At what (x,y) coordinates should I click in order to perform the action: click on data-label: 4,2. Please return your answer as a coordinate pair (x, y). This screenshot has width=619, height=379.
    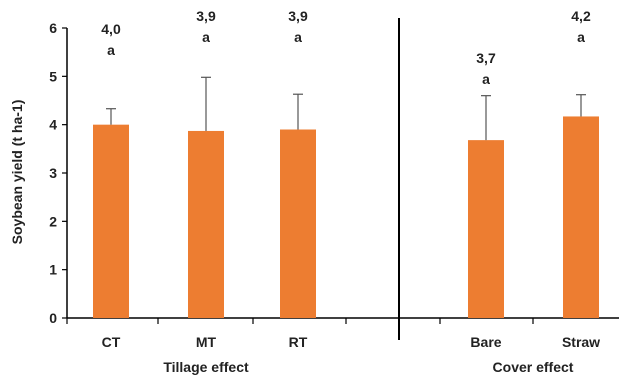
    Looking at the image, I should click on (581, 16).